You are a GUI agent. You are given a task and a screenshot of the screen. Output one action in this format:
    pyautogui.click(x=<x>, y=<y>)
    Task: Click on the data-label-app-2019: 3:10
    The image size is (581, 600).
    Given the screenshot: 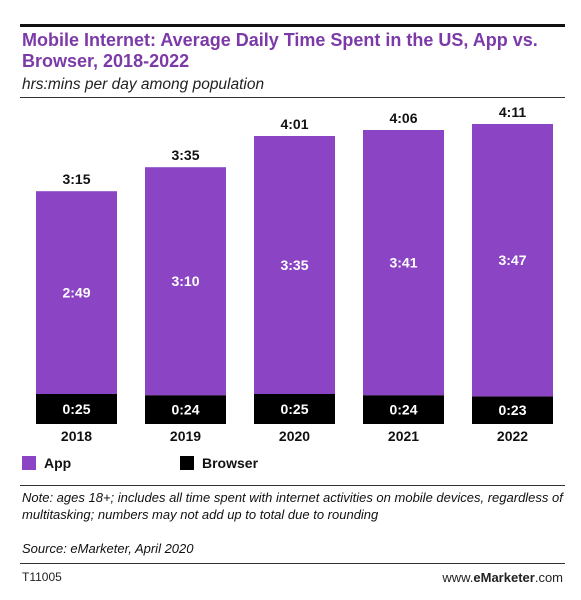 What is the action you would take?
    pyautogui.click(x=185, y=281)
    